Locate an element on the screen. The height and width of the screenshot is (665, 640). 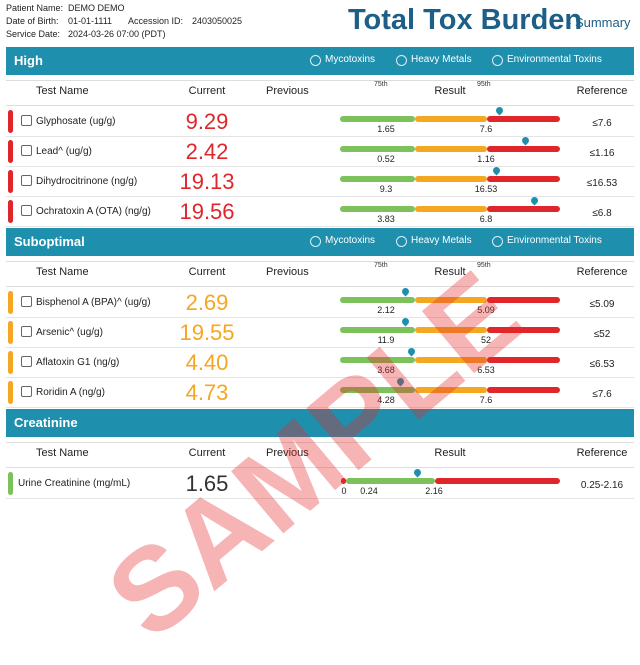
threshold-label: 1.65 is located at coordinates (386, 129).